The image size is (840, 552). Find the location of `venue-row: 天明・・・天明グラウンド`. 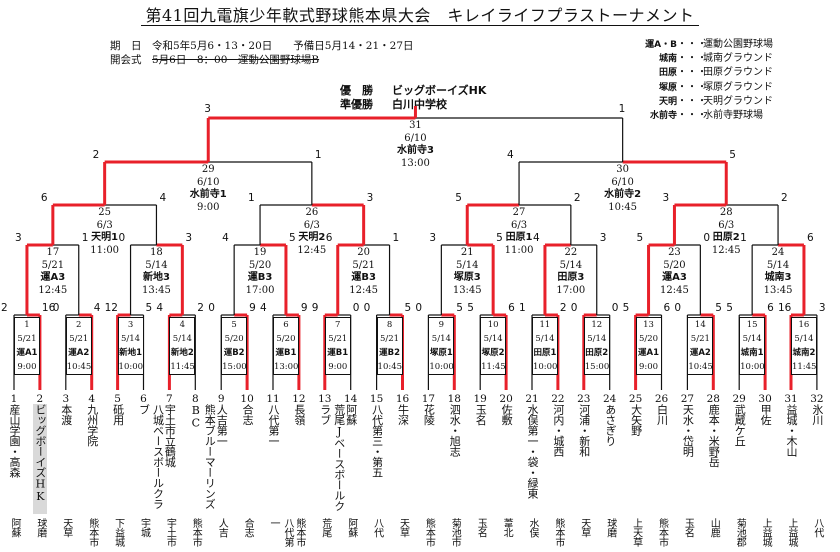

venue-row: 天明・・・天明グラウンド is located at coordinates (709, 102).